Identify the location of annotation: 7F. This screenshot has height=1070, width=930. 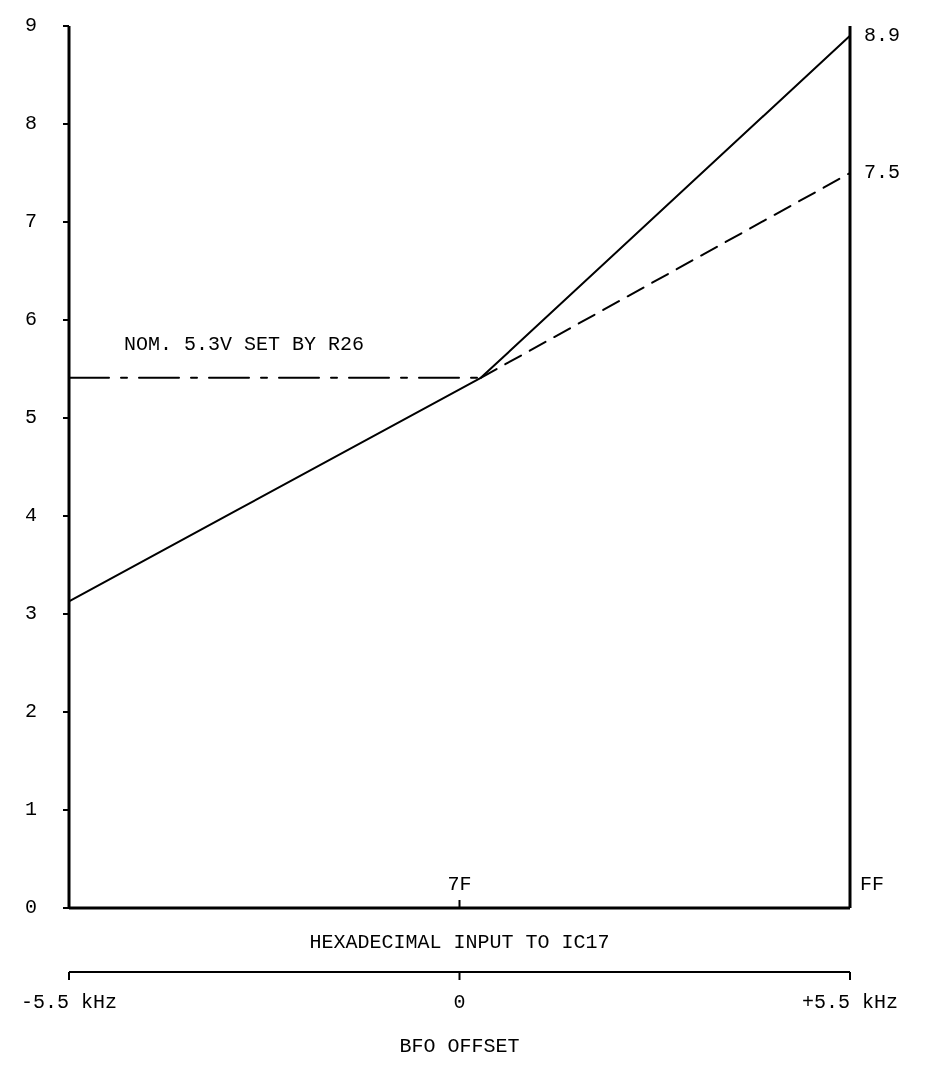
(459, 884).